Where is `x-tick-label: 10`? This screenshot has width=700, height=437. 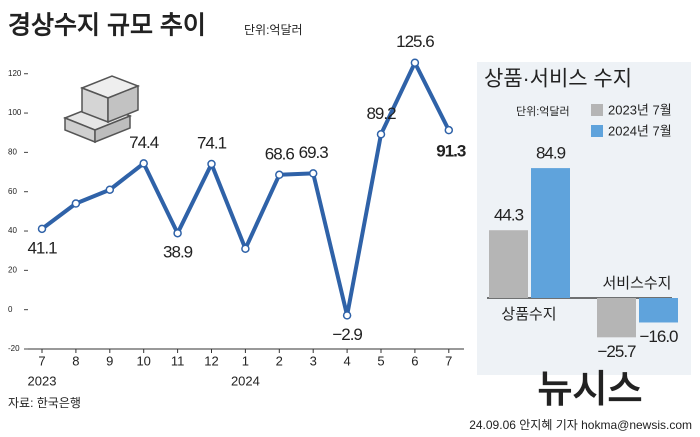
x-tick-label: 10 is located at coordinates (143, 360).